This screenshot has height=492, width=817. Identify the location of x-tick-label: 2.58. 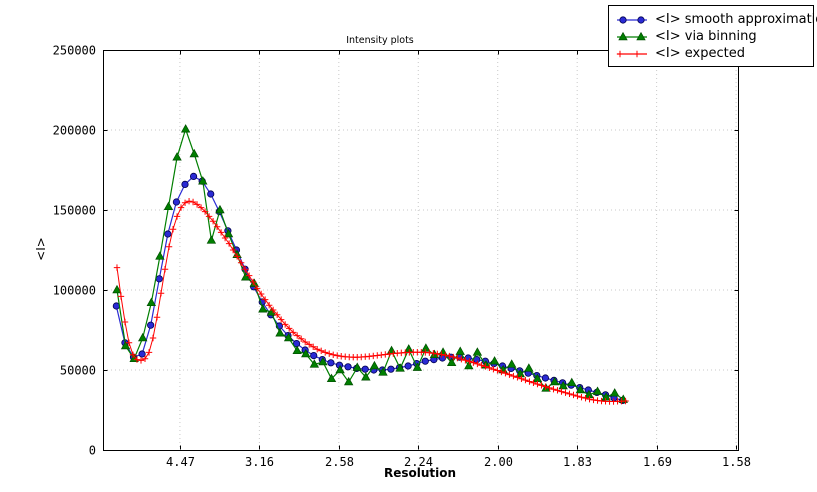
(339, 462).